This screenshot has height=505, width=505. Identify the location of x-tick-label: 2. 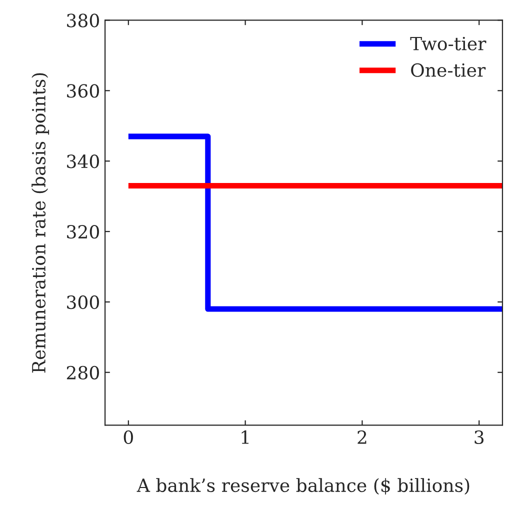
(362, 437).